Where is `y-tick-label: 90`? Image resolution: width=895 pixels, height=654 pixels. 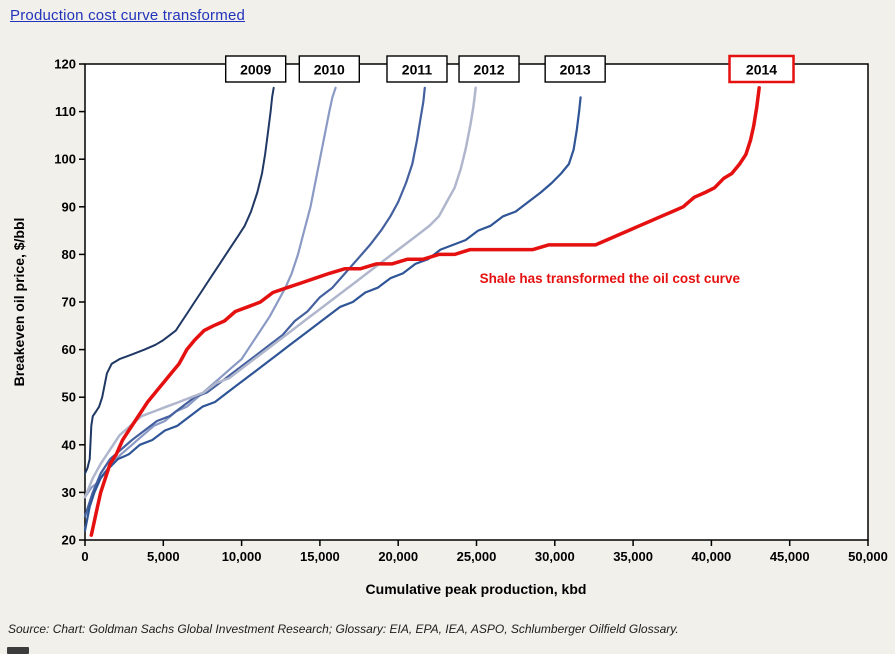 y-tick-label: 90 is located at coordinates (69, 206).